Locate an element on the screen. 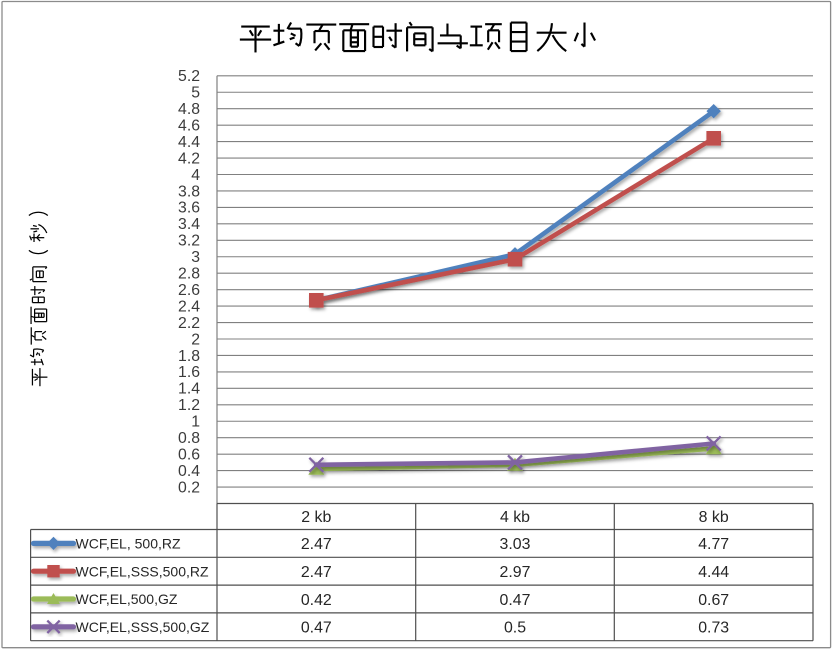 The height and width of the screenshot is (655, 832). svg-text: WCF,EL, 500,RZ is located at coordinates (128, 544).